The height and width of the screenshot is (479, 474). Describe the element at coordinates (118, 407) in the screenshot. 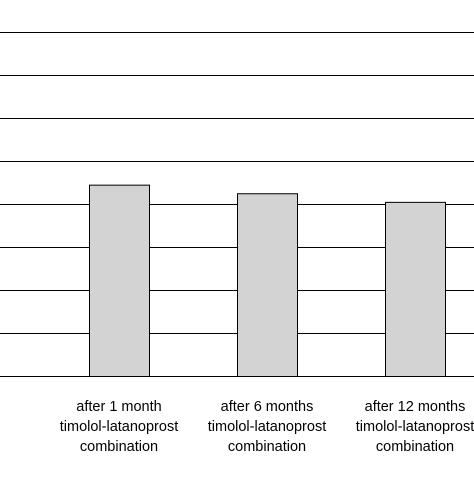

I see `x-tick-label-line: after 1 month` at that location.